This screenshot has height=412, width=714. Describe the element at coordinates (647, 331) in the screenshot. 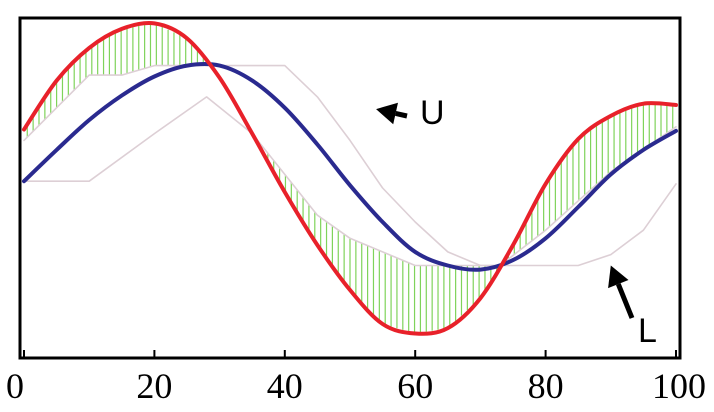

I see `annotation-L-label: L` at that location.